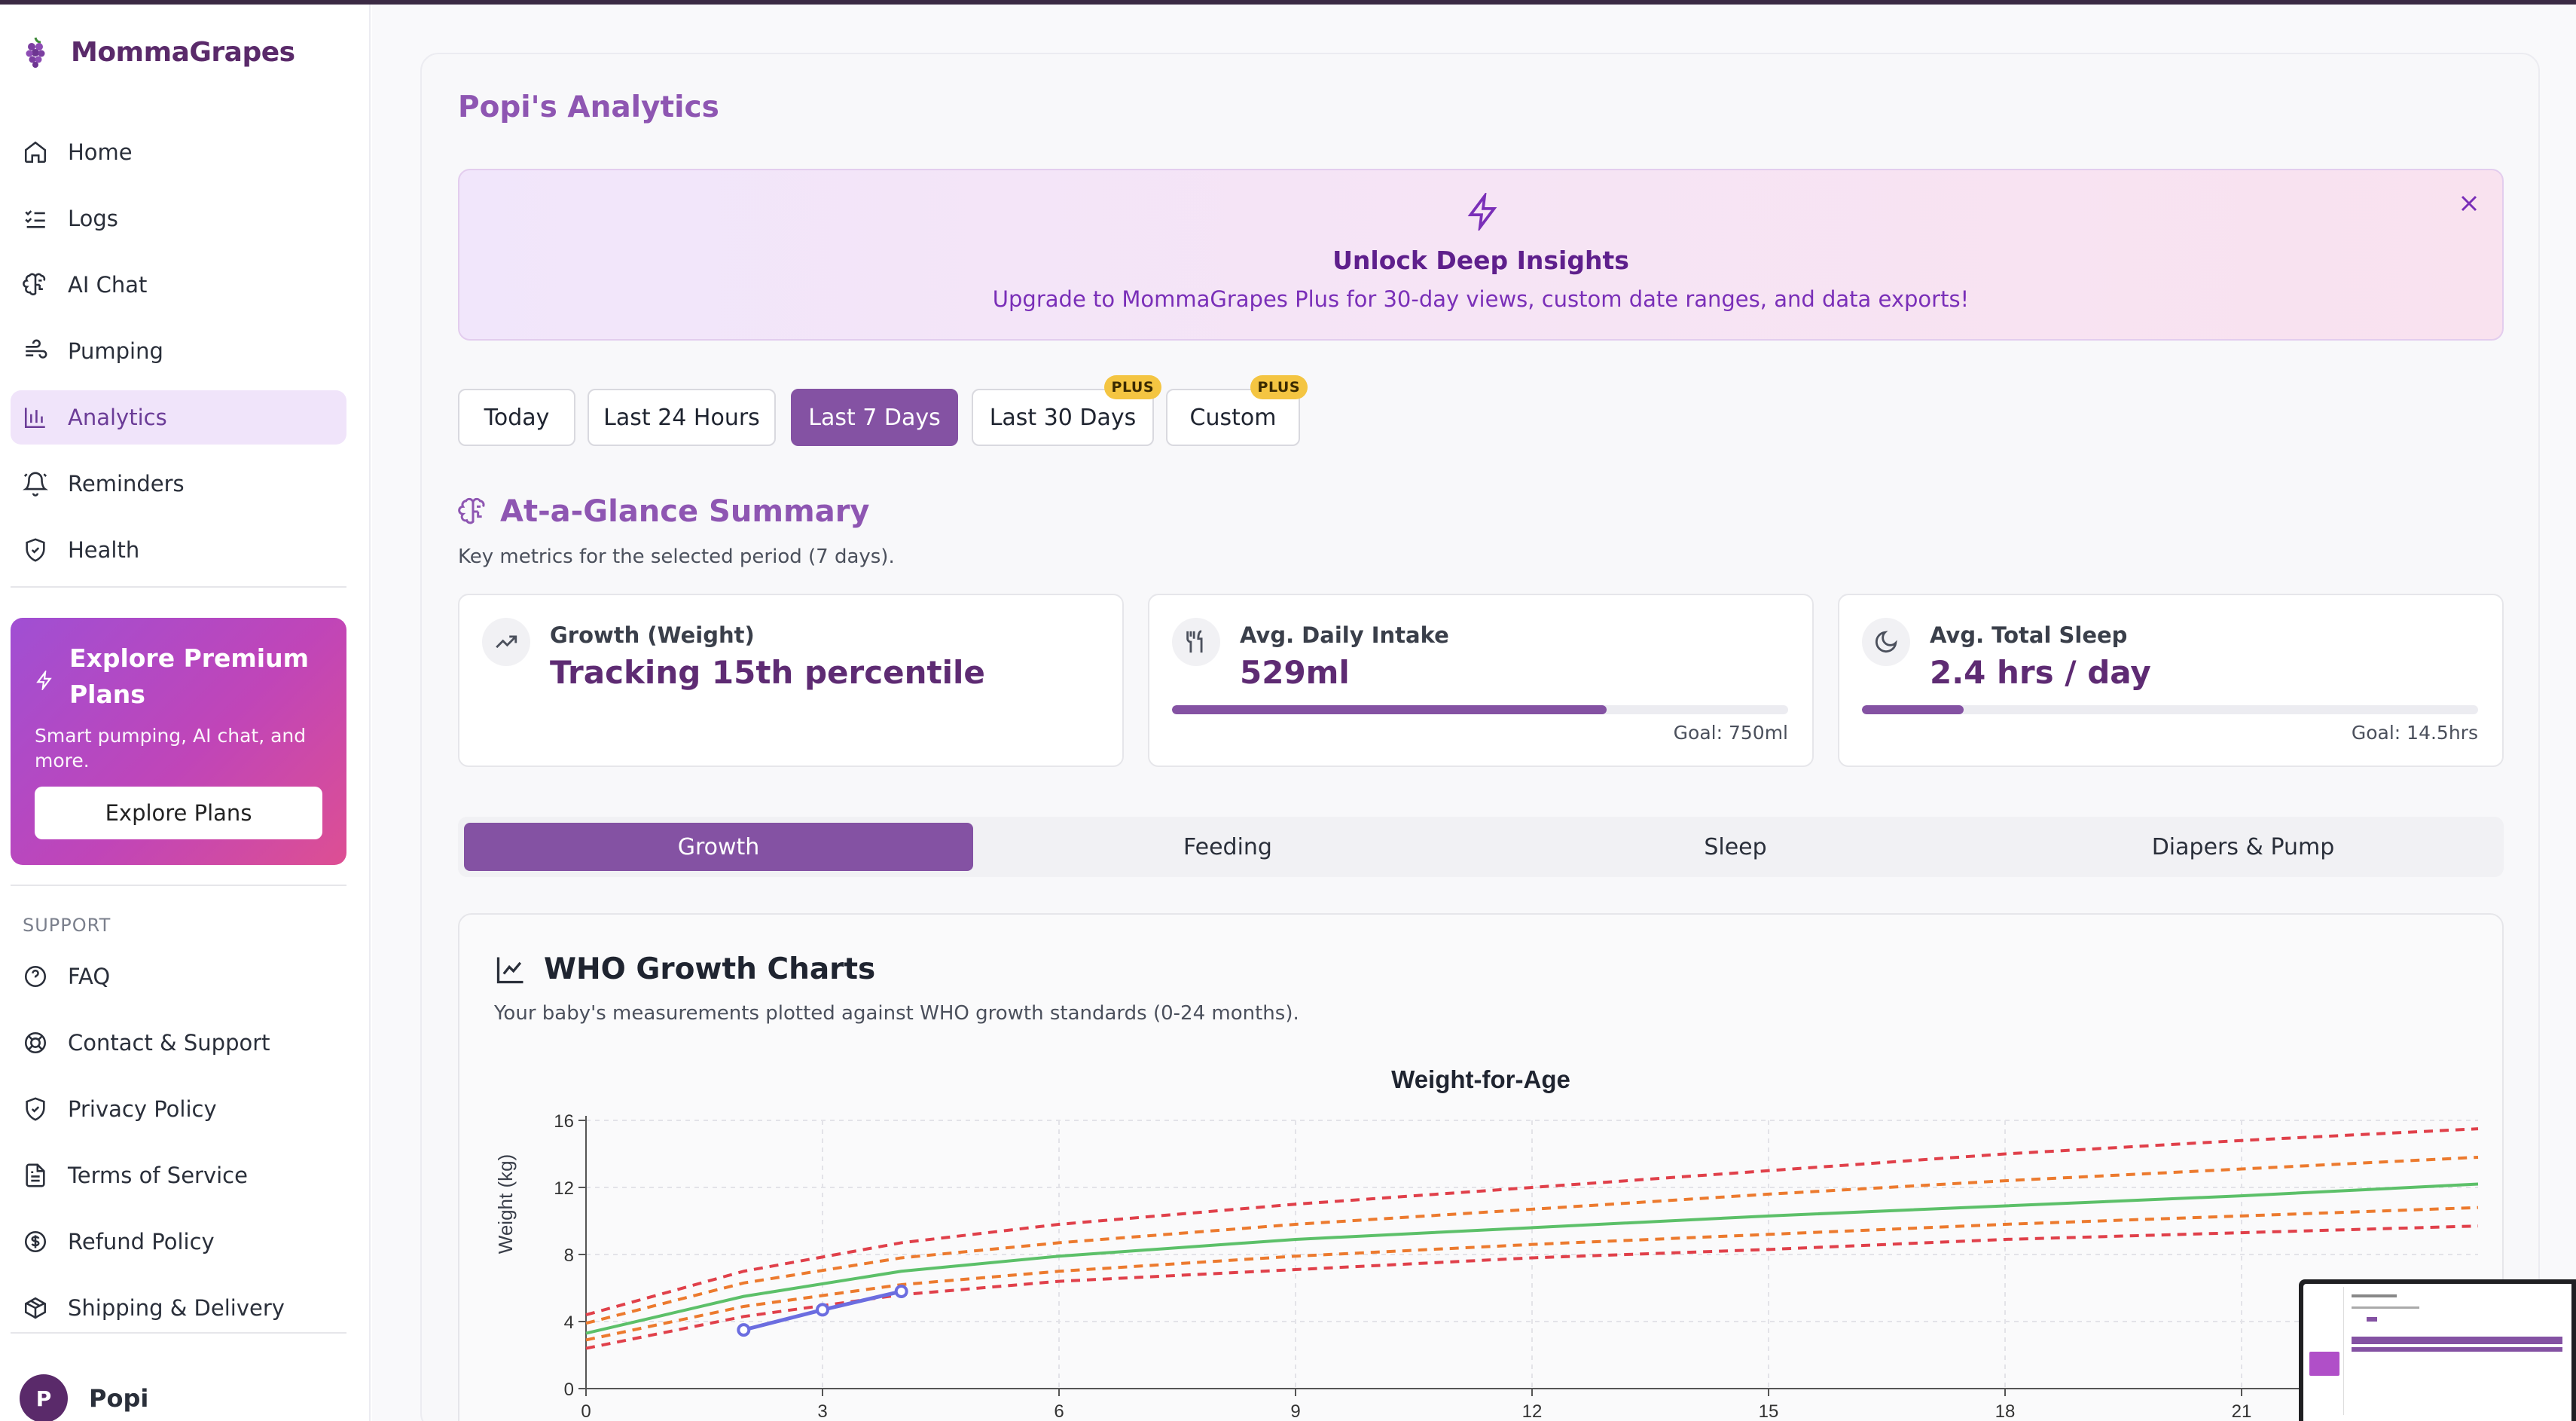 This screenshot has height=1421, width=2576. Describe the element at coordinates (179, 484) in the screenshot. I see `sidebar-item-reminders: Reminders` at that location.